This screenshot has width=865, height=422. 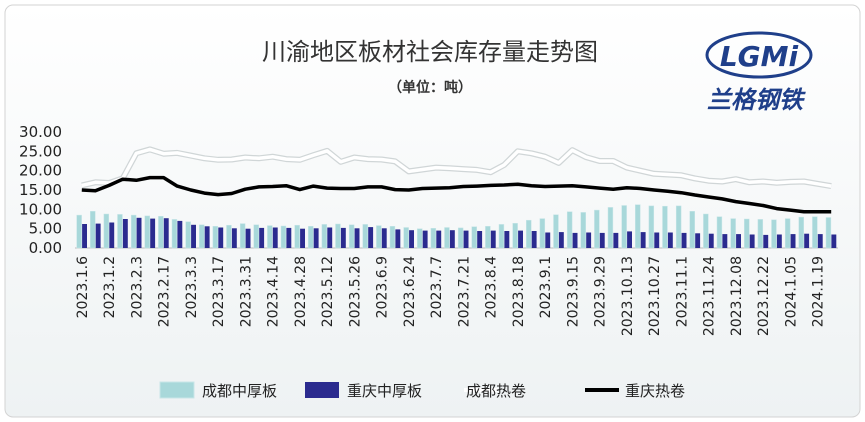 I want to click on x-tick-label: 2023.5.12, so click(x=328, y=291).